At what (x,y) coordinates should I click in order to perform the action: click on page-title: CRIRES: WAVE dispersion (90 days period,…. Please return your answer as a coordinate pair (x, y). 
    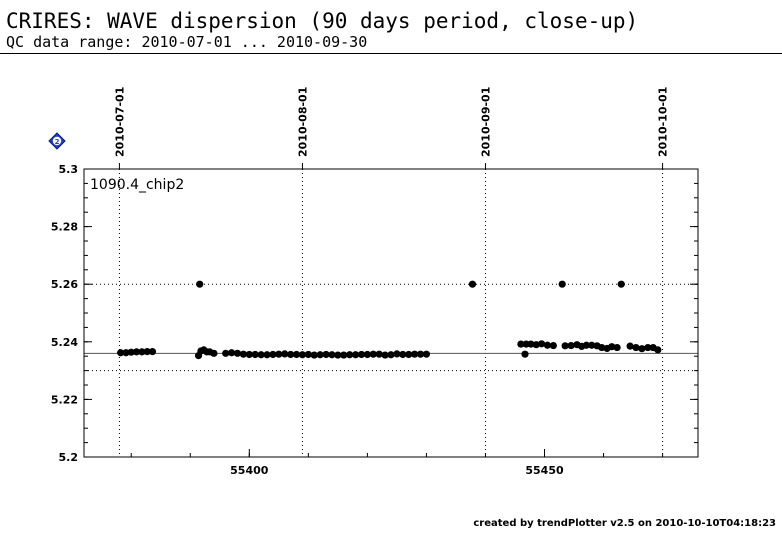
    Looking at the image, I should click on (322, 21).